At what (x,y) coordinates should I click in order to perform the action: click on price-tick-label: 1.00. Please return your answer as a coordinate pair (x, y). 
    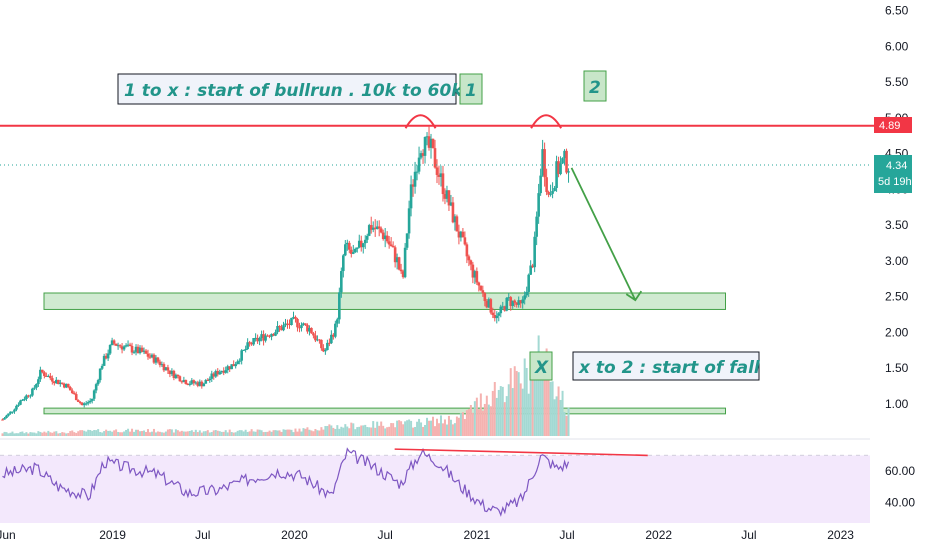
    Looking at the image, I should click on (897, 404).